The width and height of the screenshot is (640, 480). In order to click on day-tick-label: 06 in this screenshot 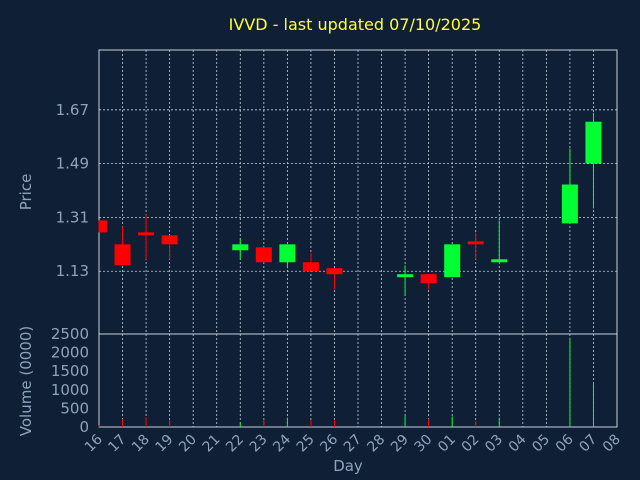, I will do `click(565, 443)`.